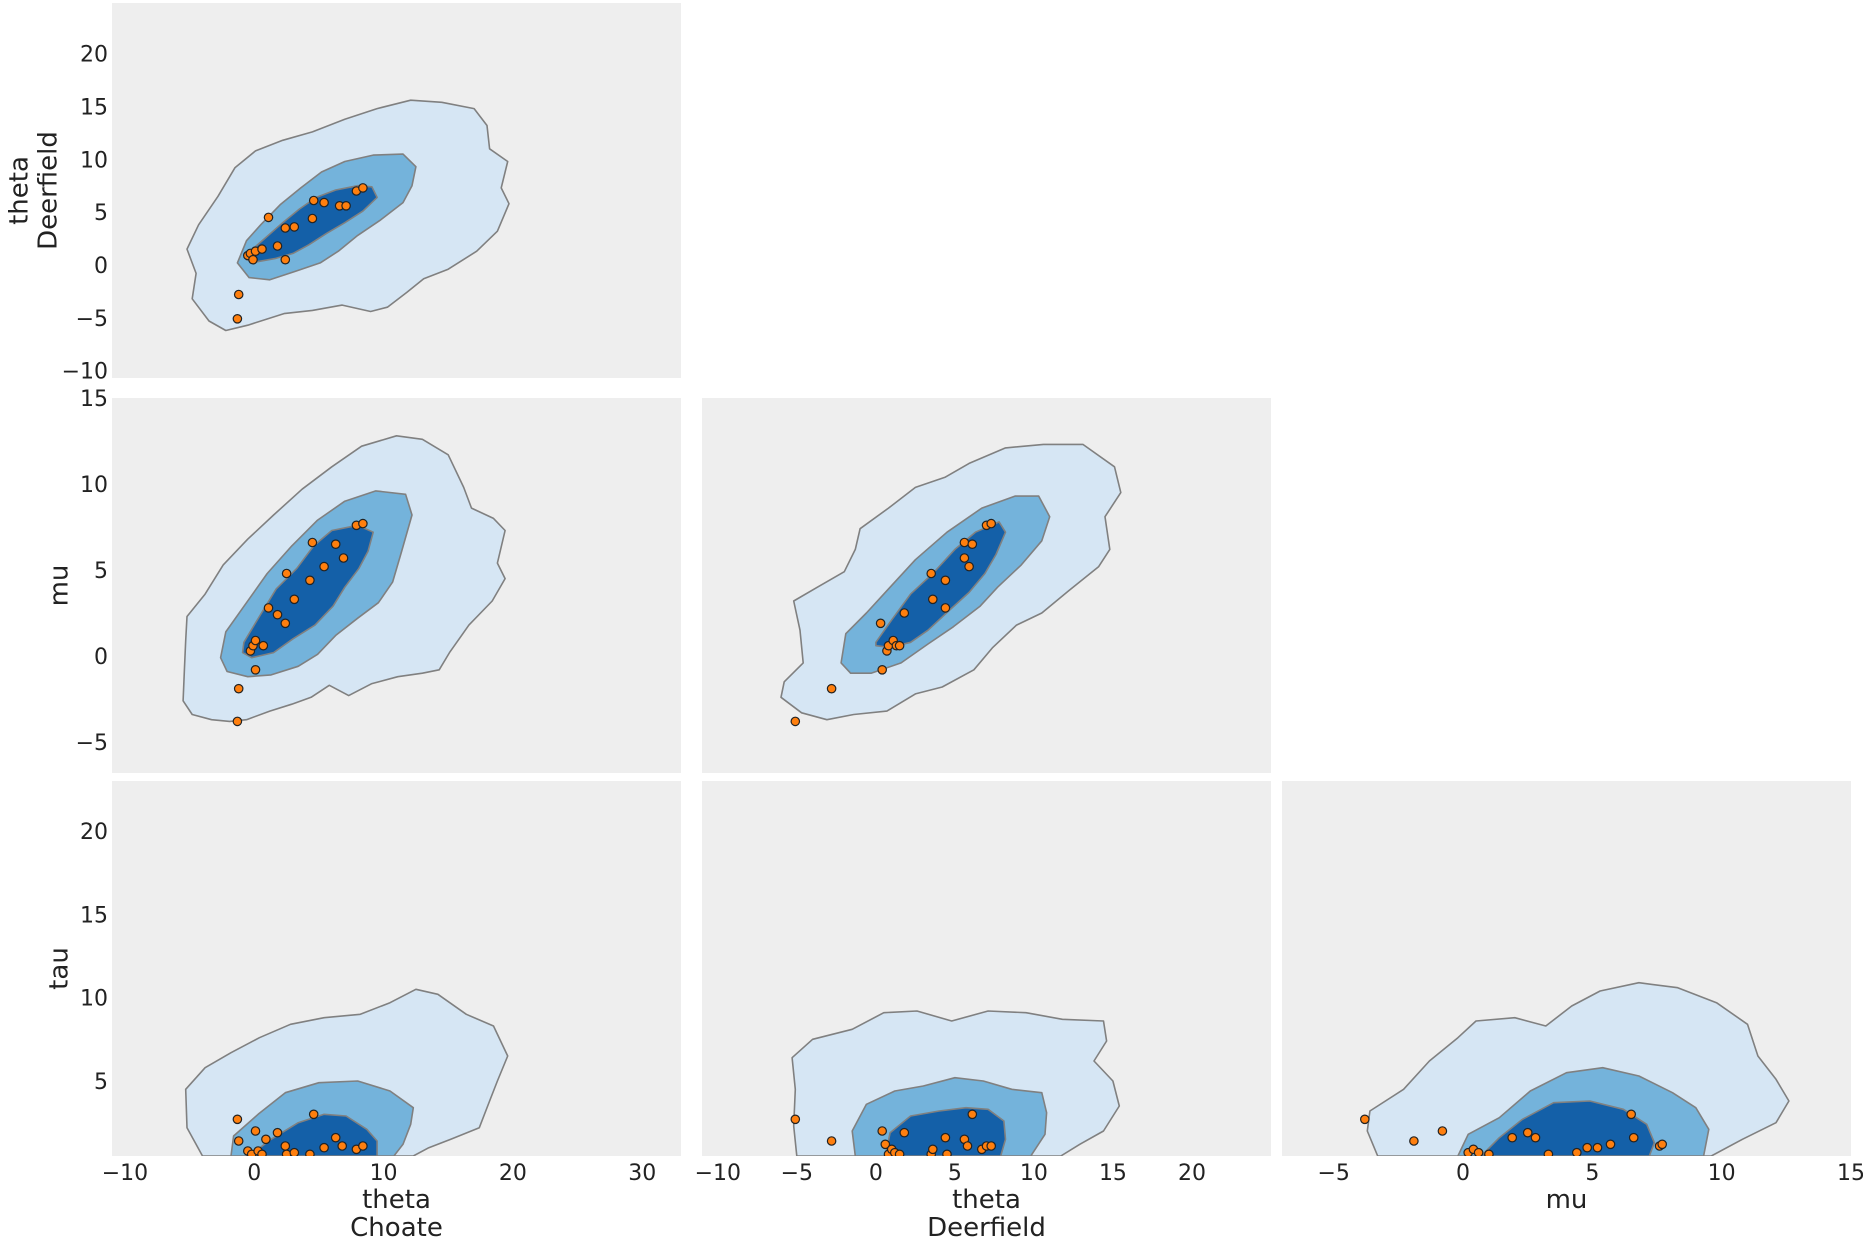 The height and width of the screenshot is (1242, 1863). What do you see at coordinates (20, 190) in the screenshot?
I see `y-axis-label: theta` at bounding box center [20, 190].